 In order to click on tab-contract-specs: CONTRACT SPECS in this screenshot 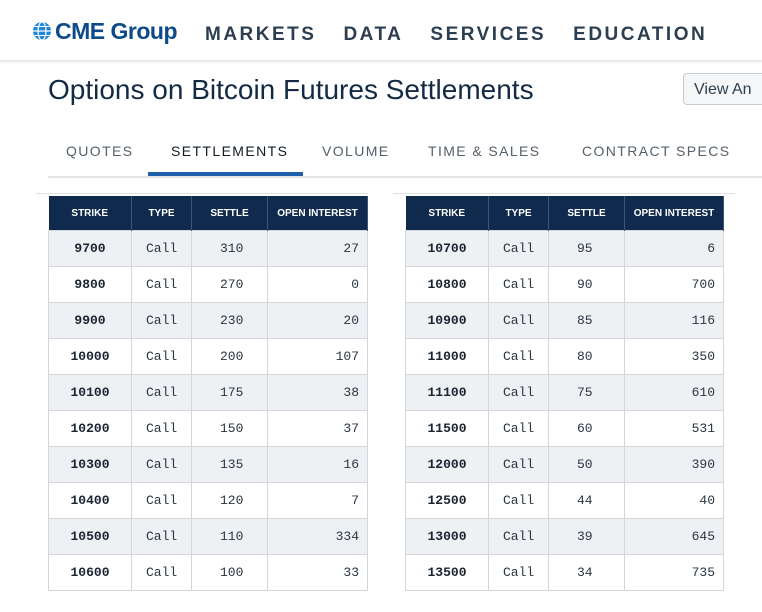, I will do `click(656, 151)`.